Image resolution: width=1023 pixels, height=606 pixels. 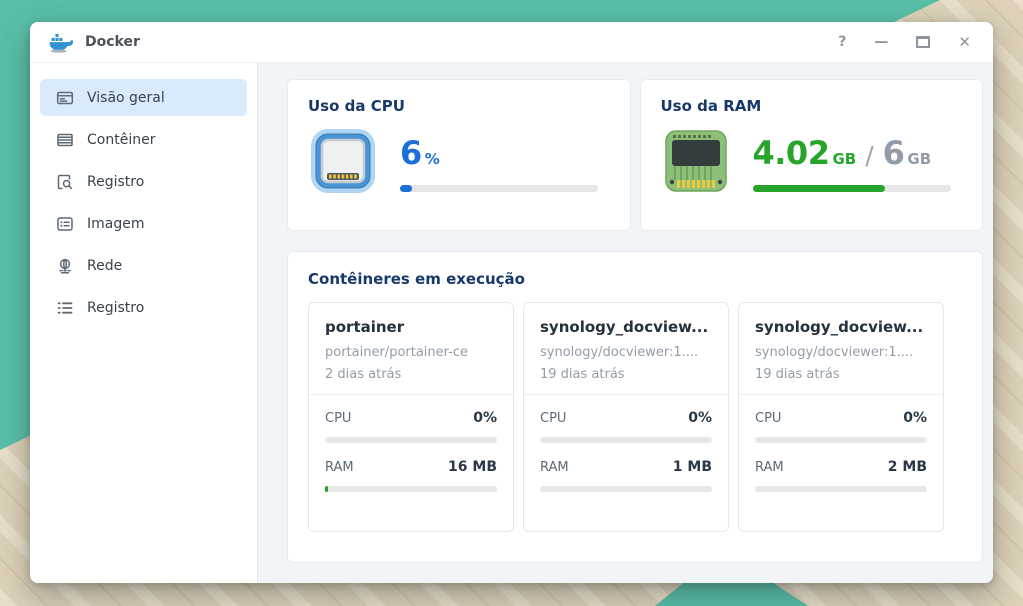 I want to click on ram-value: 1 MB, so click(x=692, y=467).